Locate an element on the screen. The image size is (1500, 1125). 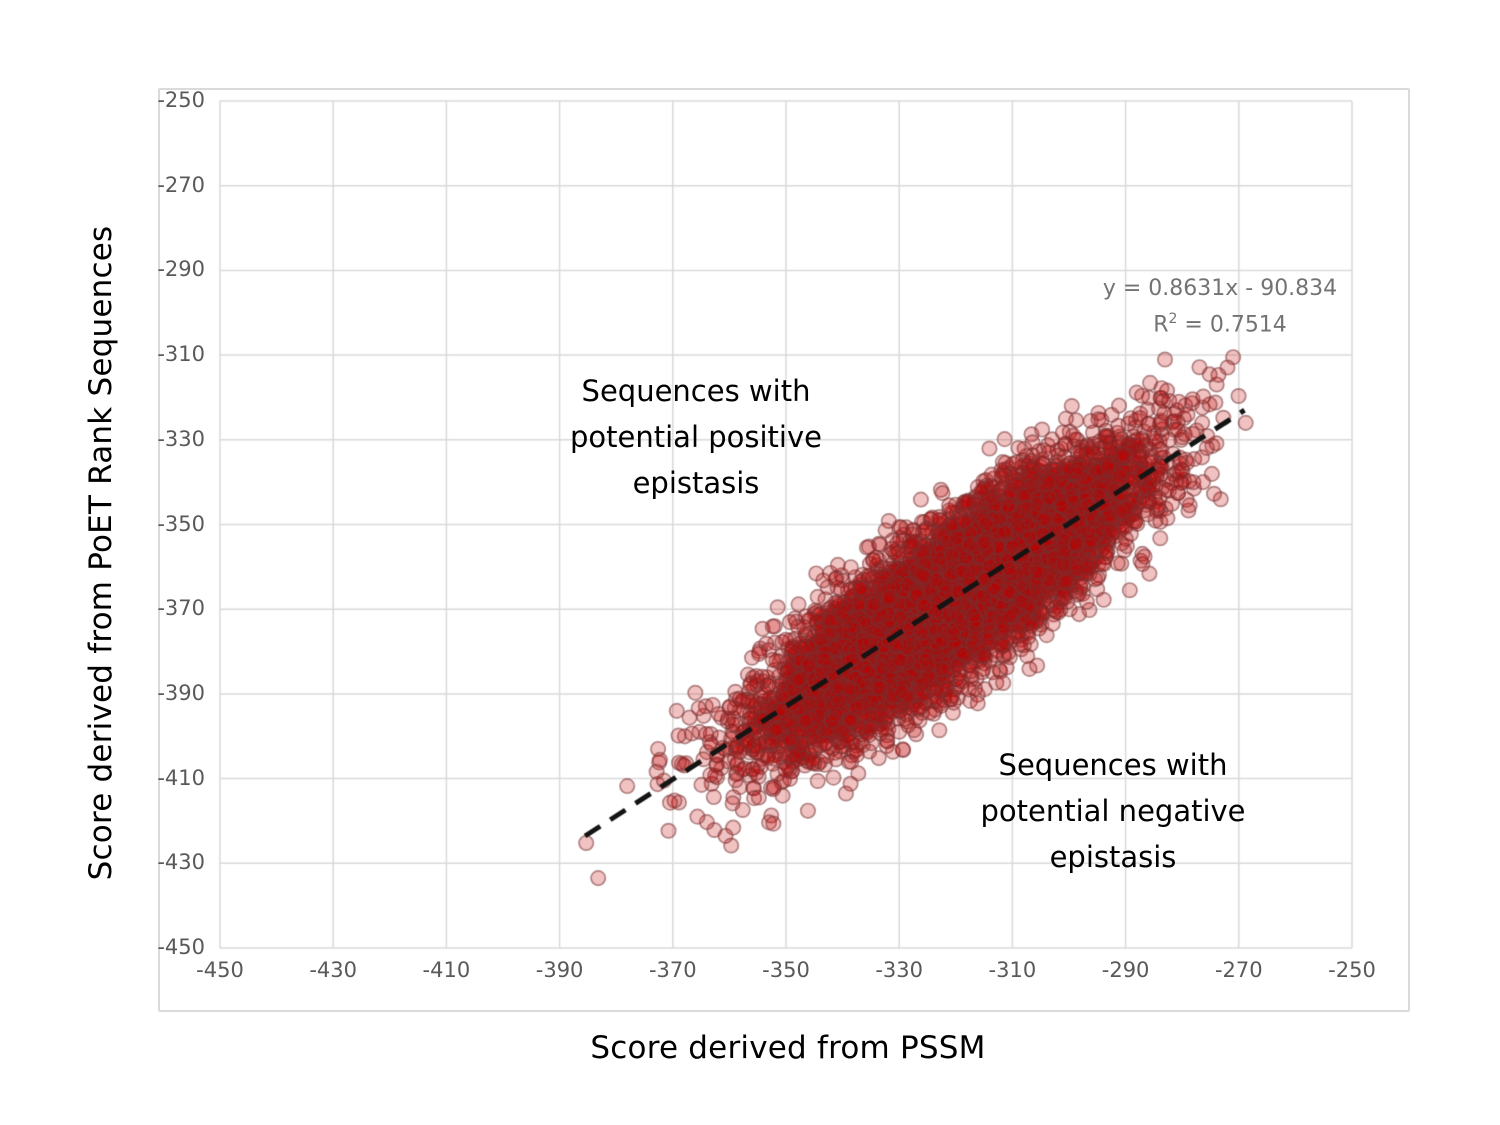
x-tick-label: -290 is located at coordinates (1125, 970).